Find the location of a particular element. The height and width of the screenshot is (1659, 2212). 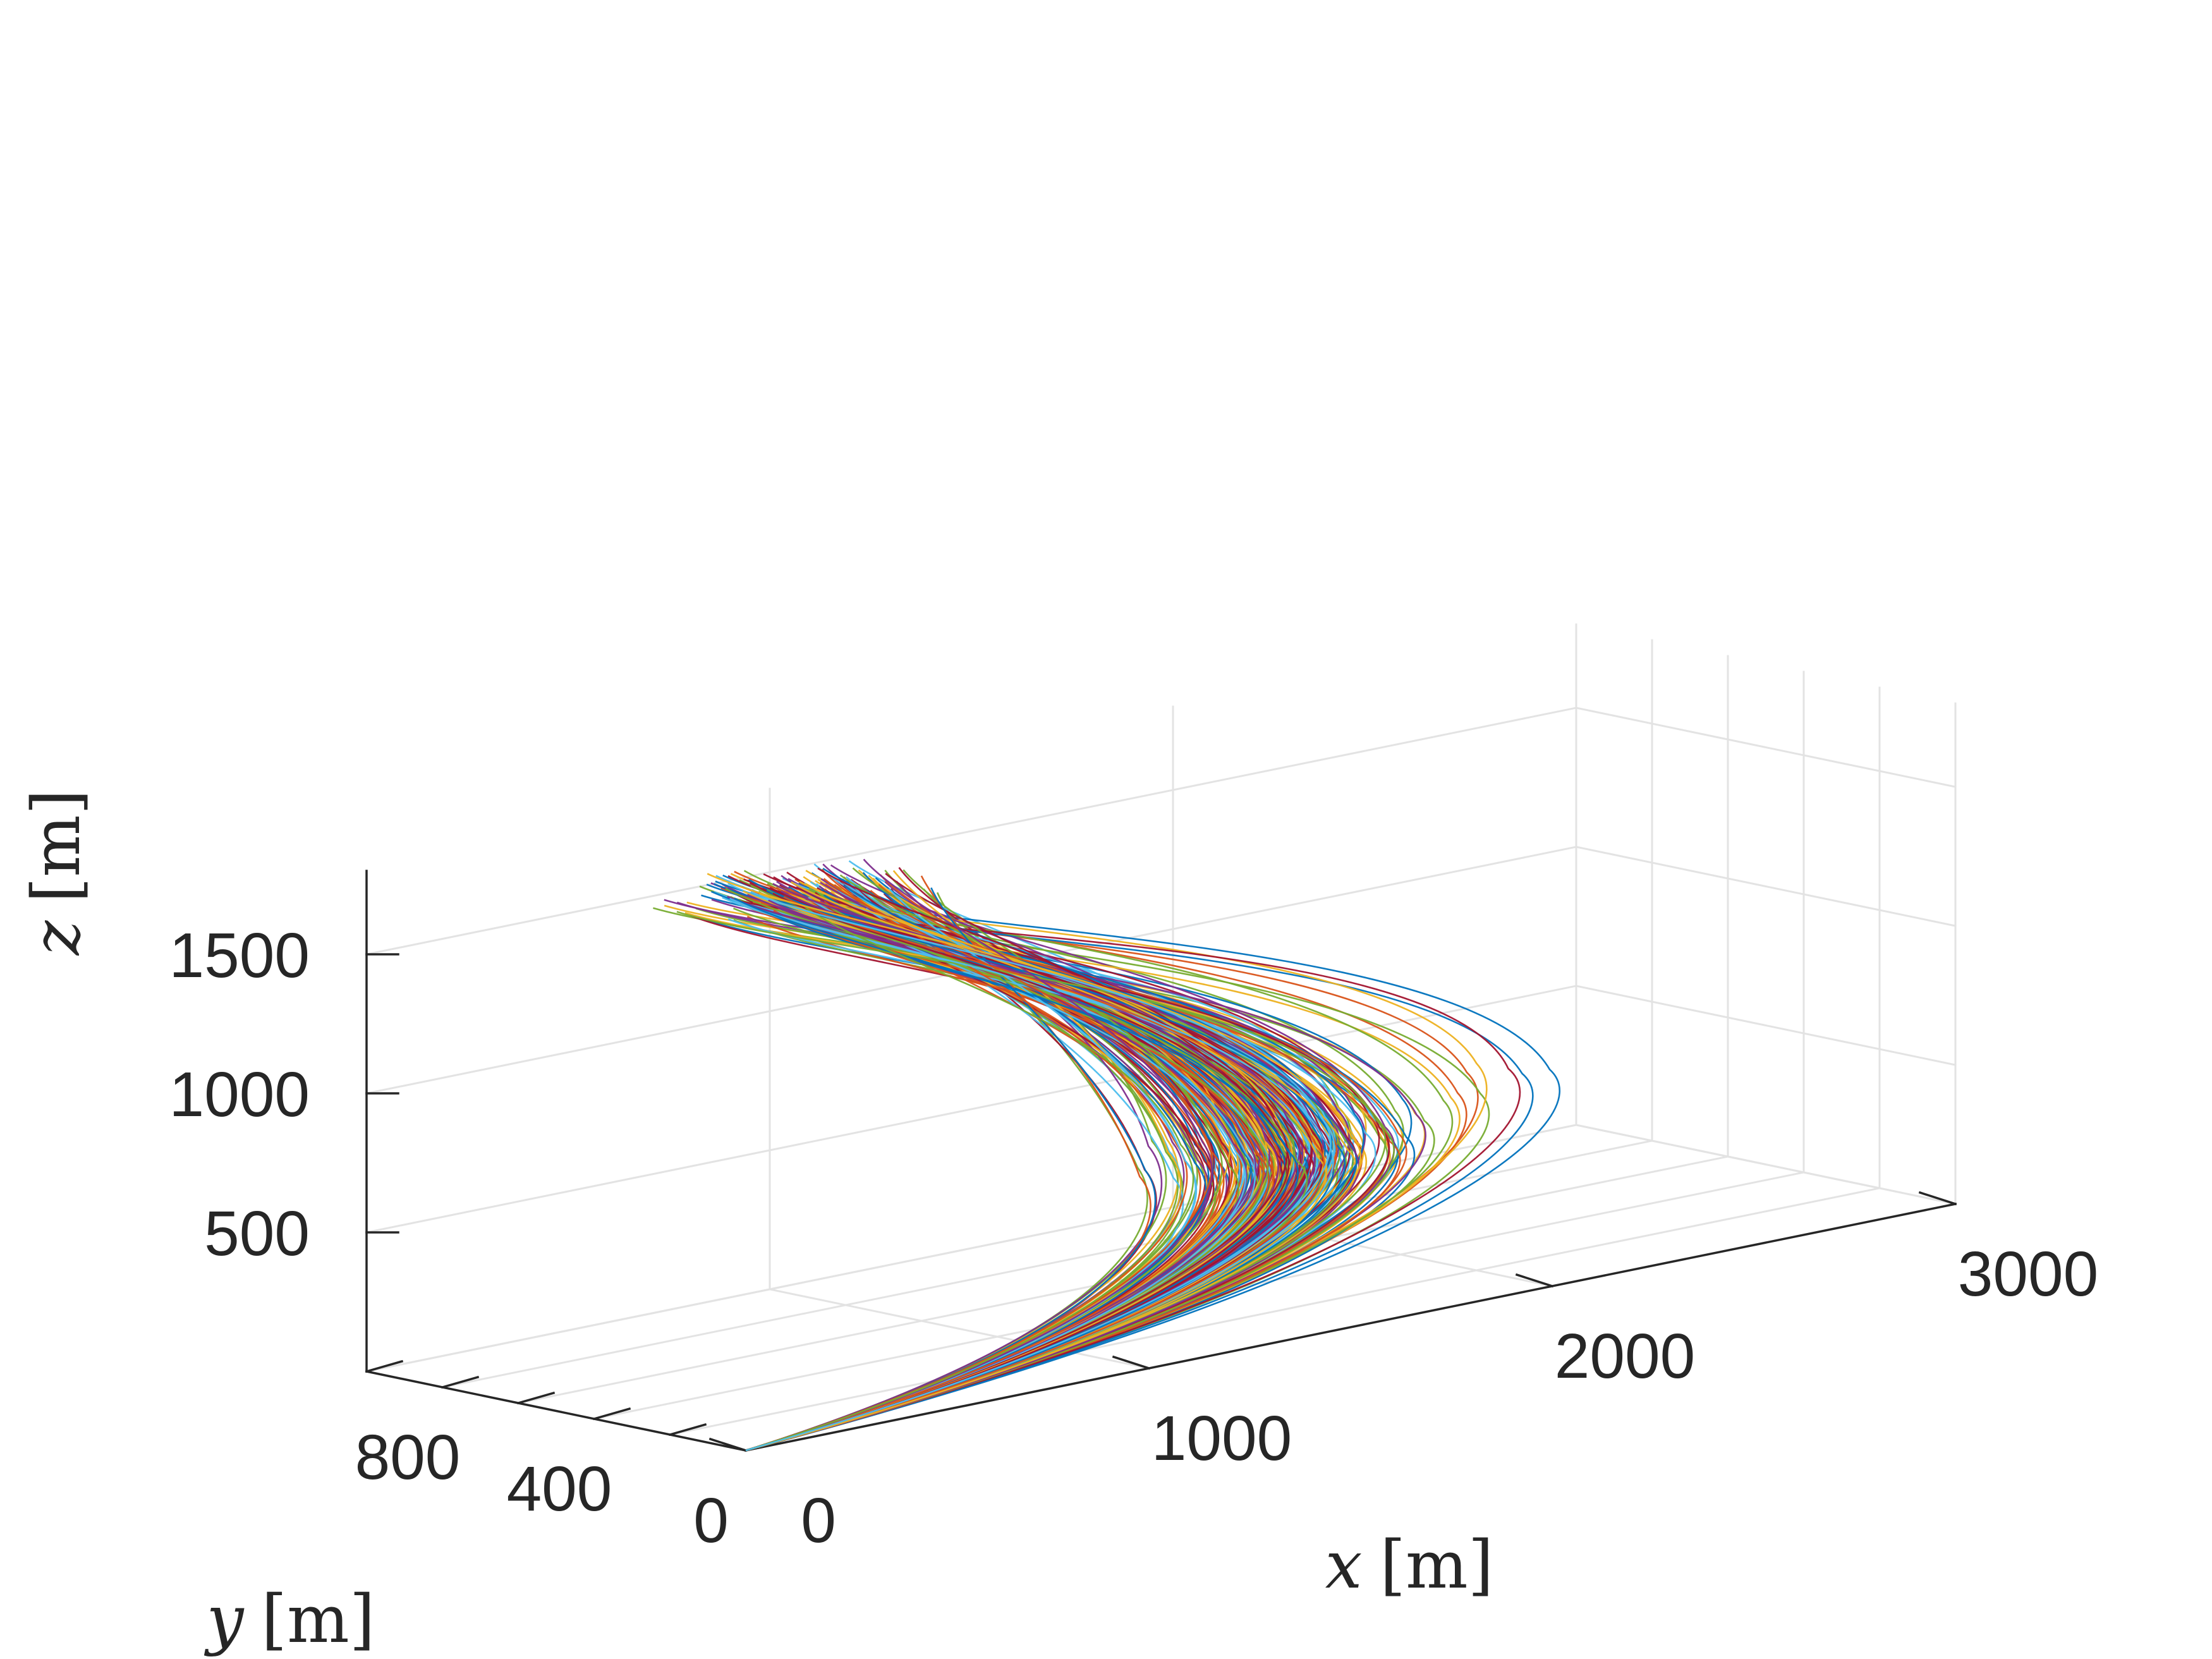

x-axis-line is located at coordinates (1350, 1327).